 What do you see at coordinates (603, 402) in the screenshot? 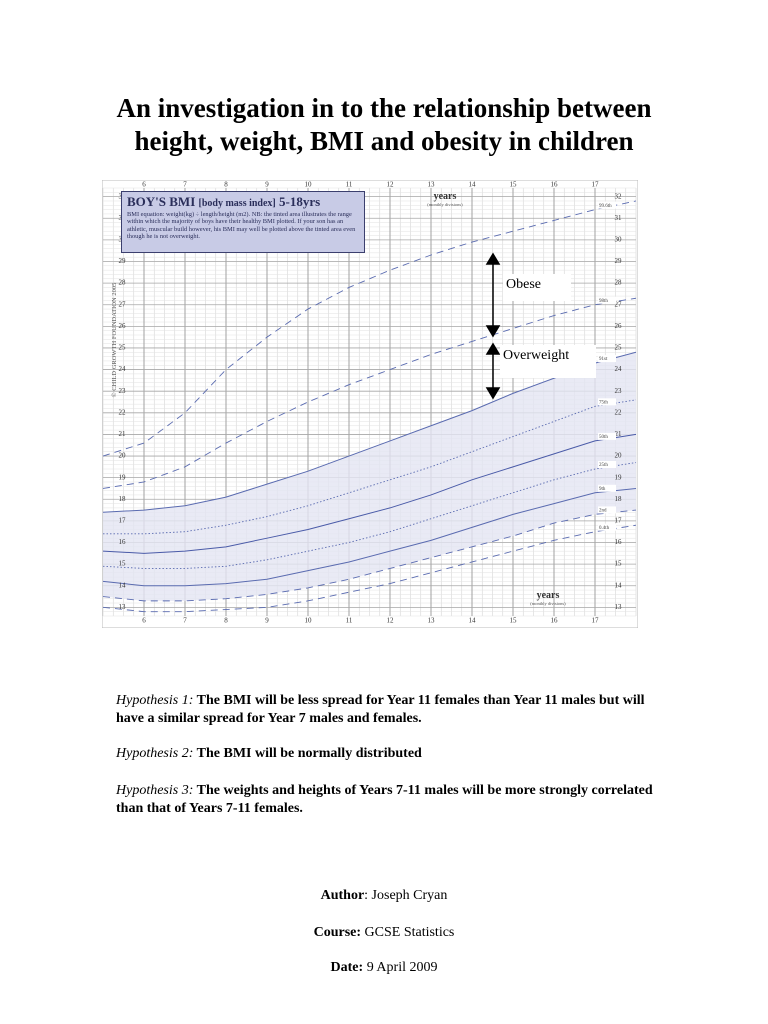
I see `centile-label: 75th` at bounding box center [603, 402].